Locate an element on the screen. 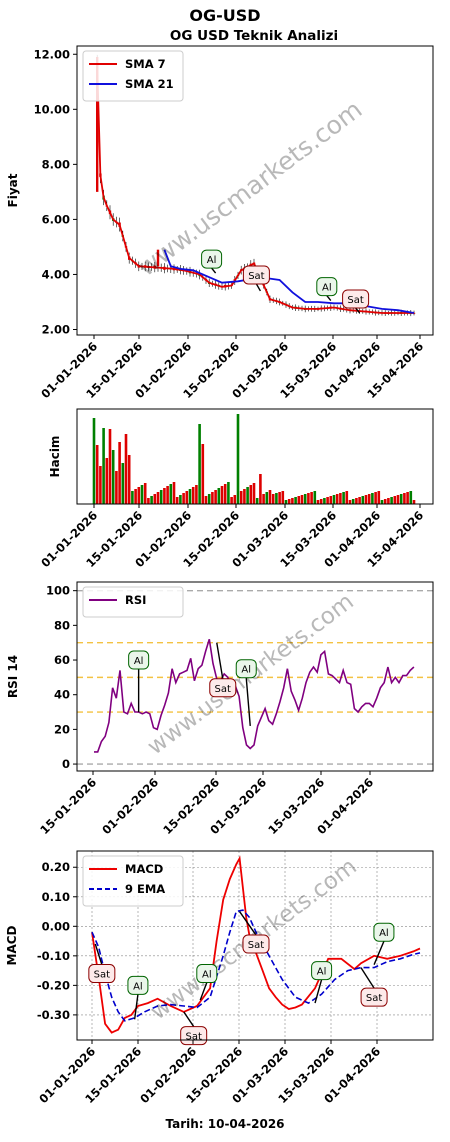  y-tick-label: -0.30 is located at coordinates (53, 1015).